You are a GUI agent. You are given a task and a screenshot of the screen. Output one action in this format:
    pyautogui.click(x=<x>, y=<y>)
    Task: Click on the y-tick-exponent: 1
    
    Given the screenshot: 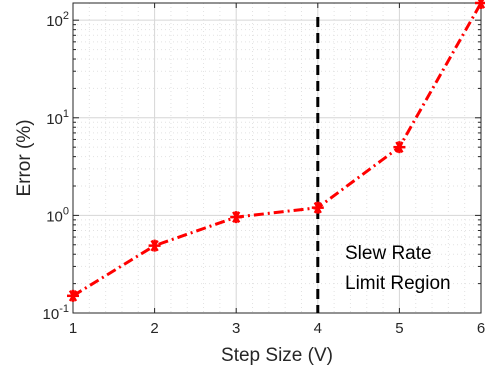 What is the action you would take?
    pyautogui.click(x=66, y=114)
    